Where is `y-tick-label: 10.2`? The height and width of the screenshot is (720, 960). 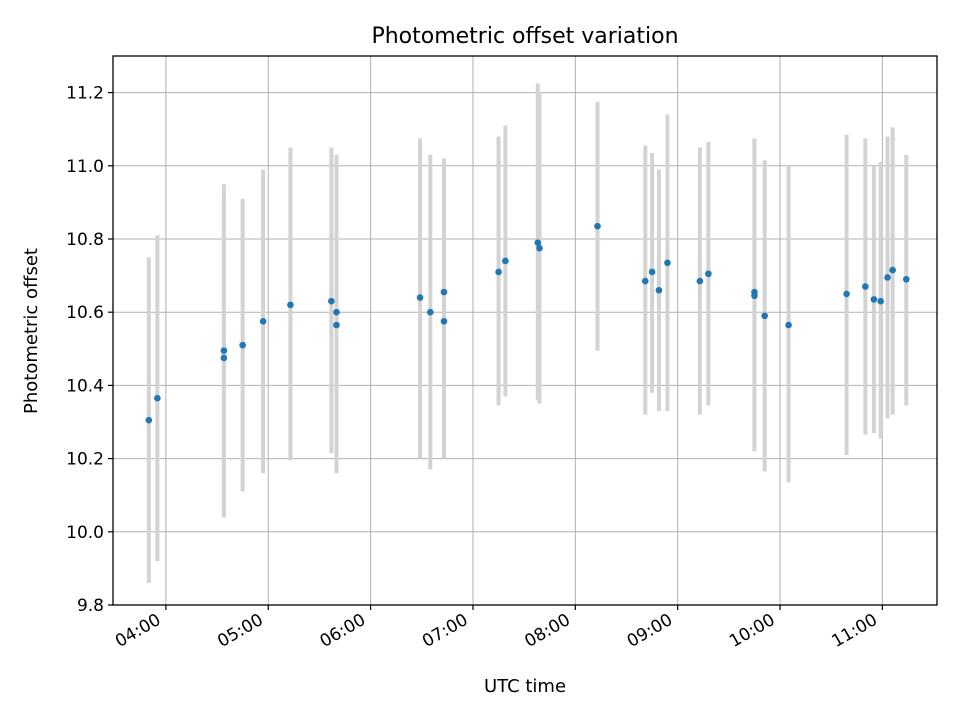
y-tick-label: 10.2 is located at coordinates (85, 460).